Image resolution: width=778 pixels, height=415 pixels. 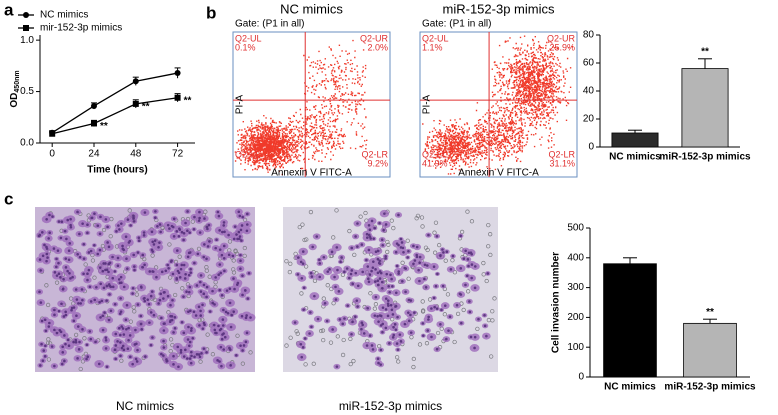 What do you see at coordinates (311, 8) in the screenshot?
I see `plot-title: NC mimics` at bounding box center [311, 8].